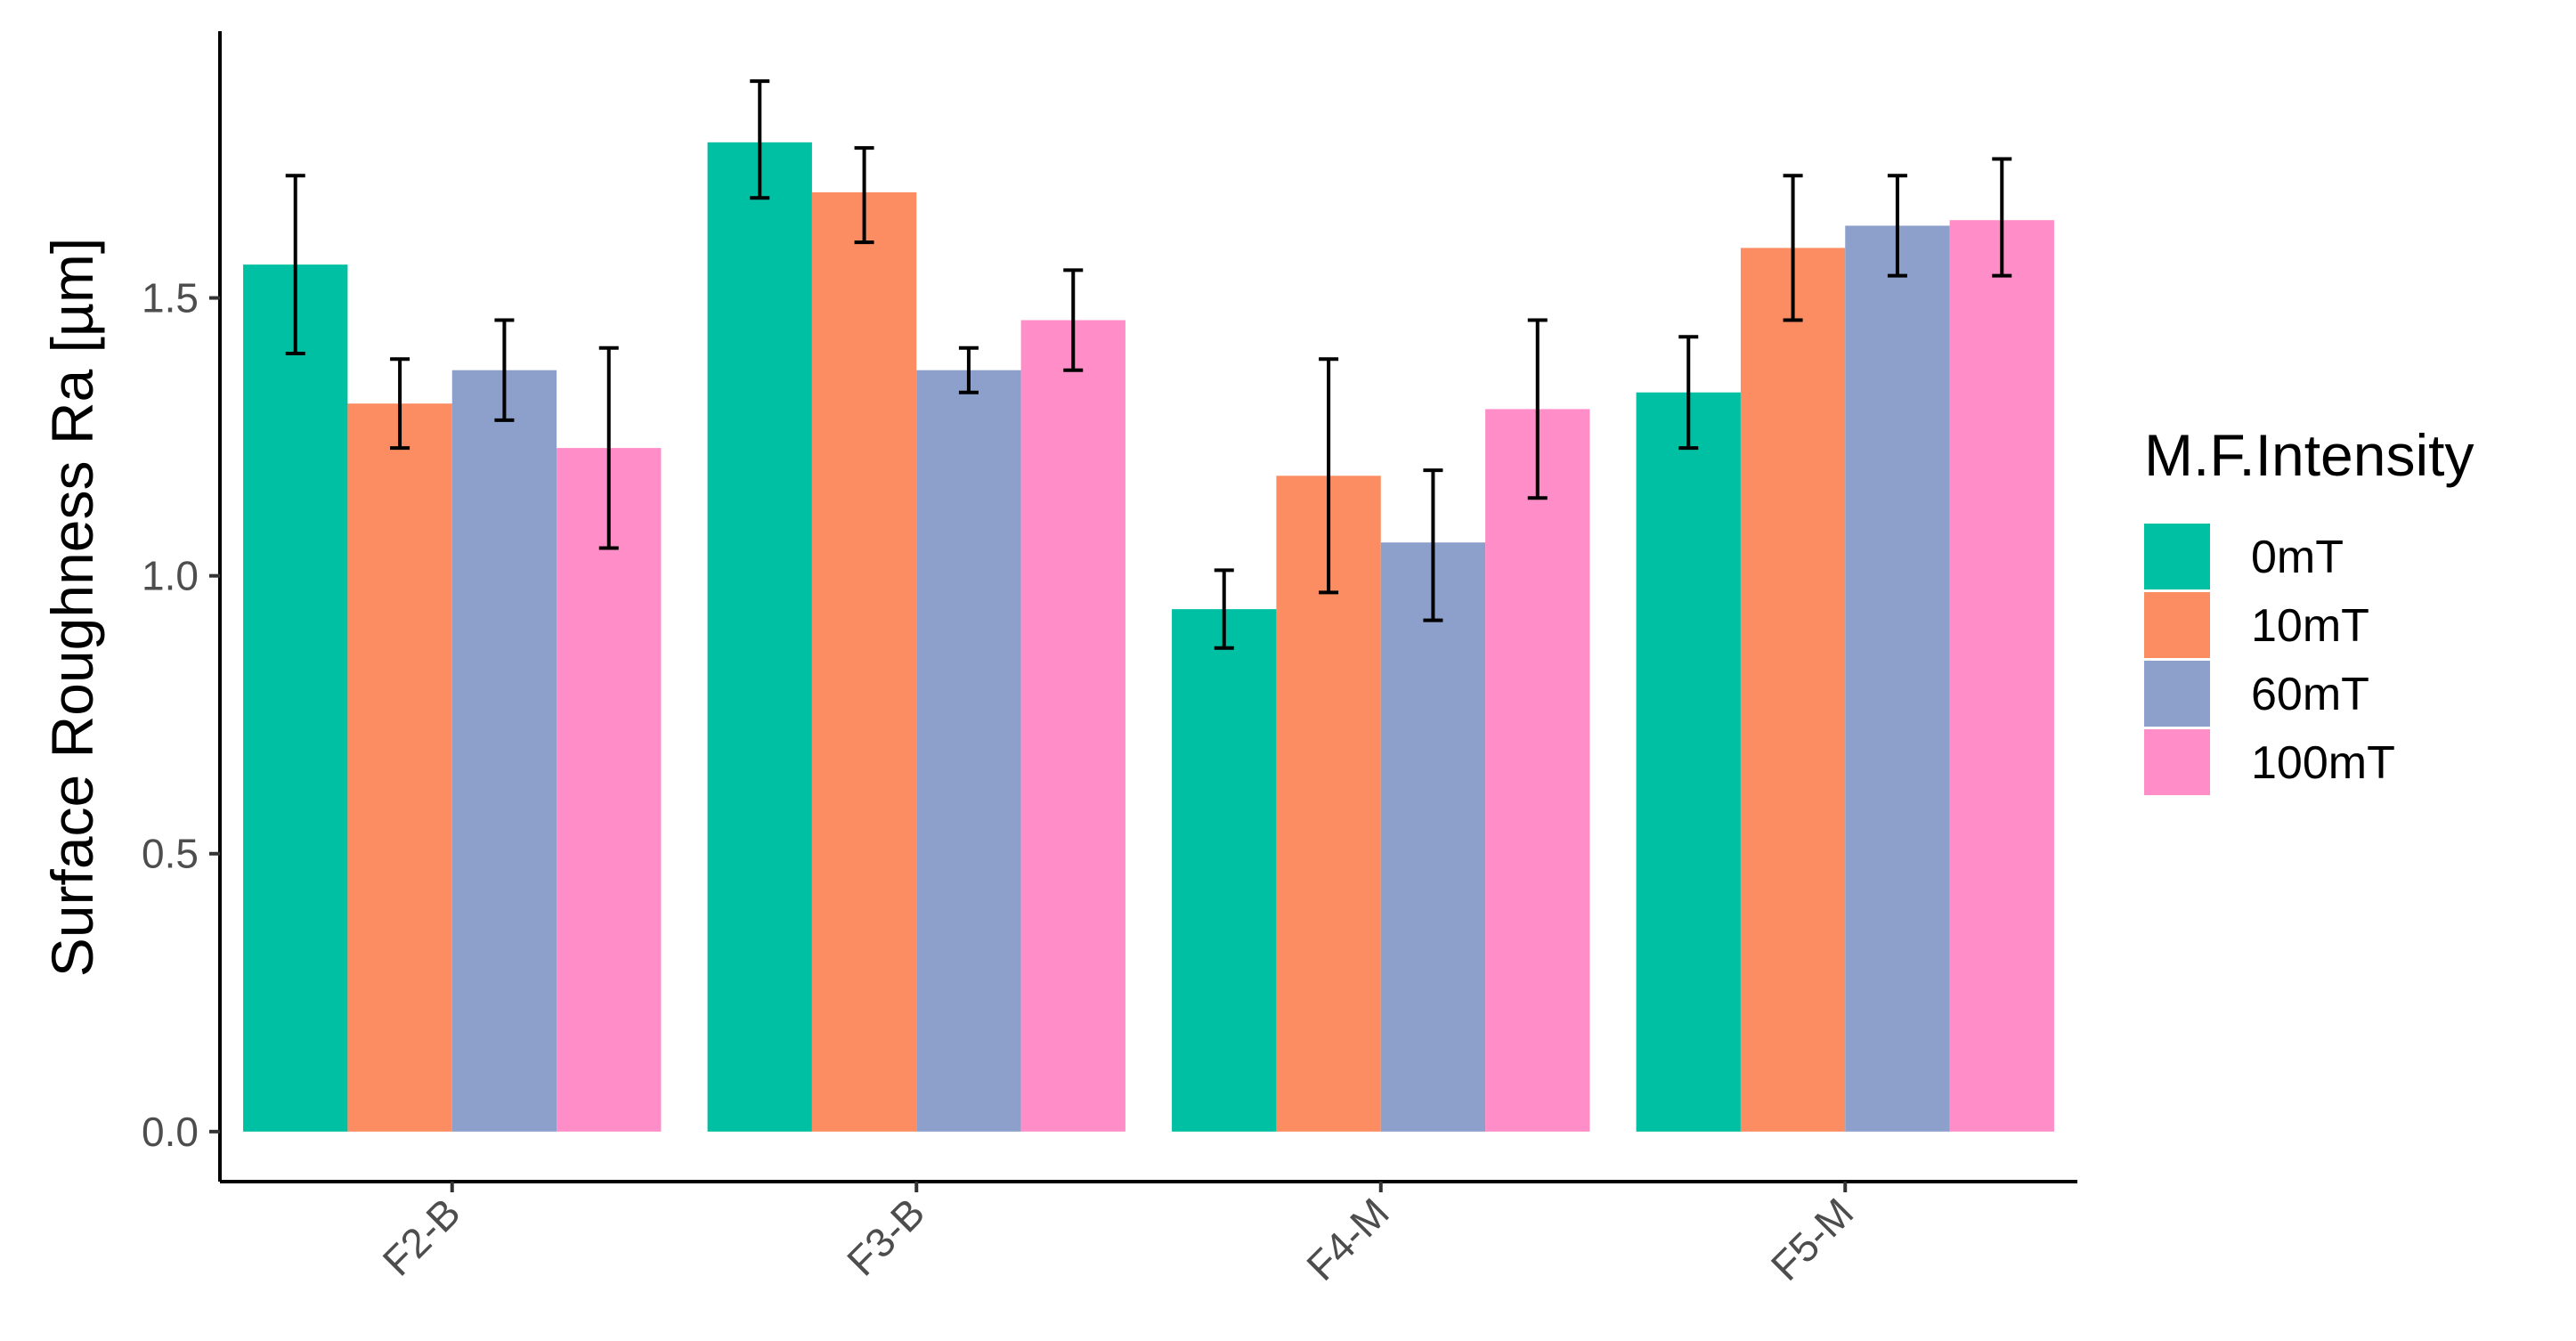 This screenshot has height=1341, width=2576. I want to click on error-bar-f2-b-100mt, so click(608, 448).